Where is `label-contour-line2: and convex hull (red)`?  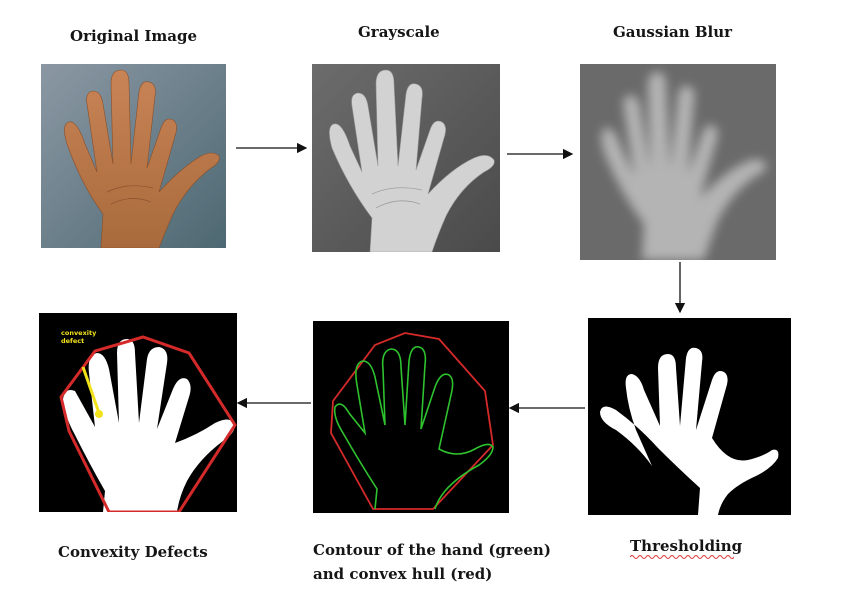 label-contour-line2: and convex hull (red) is located at coordinates (403, 574).